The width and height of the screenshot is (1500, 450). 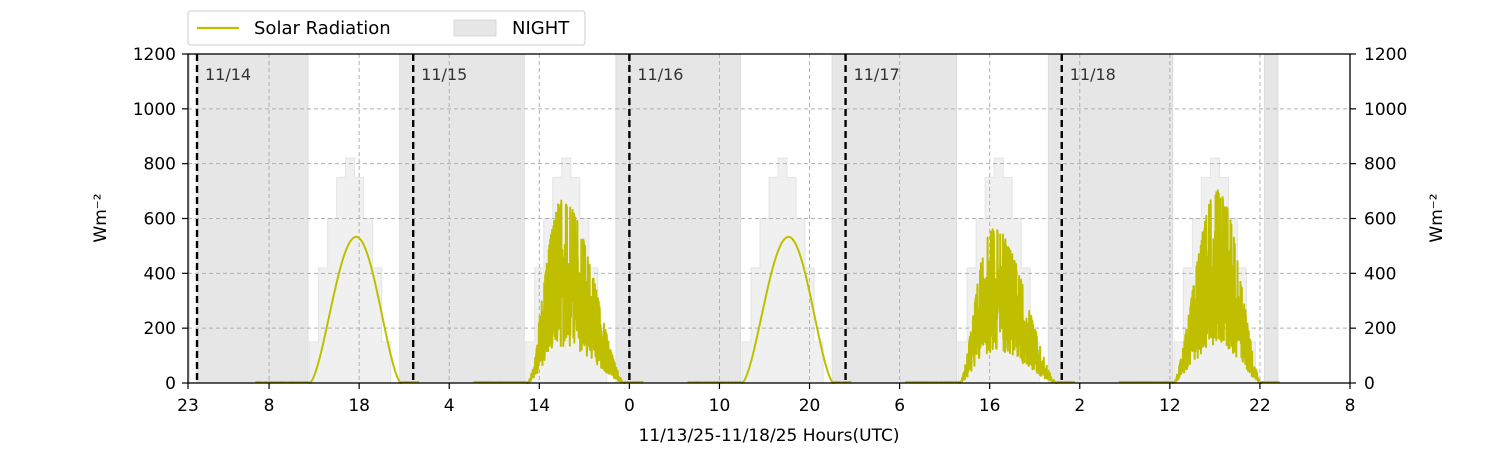 What do you see at coordinates (170, 384) in the screenshot?
I see `y-tick-label-left: 0` at bounding box center [170, 384].